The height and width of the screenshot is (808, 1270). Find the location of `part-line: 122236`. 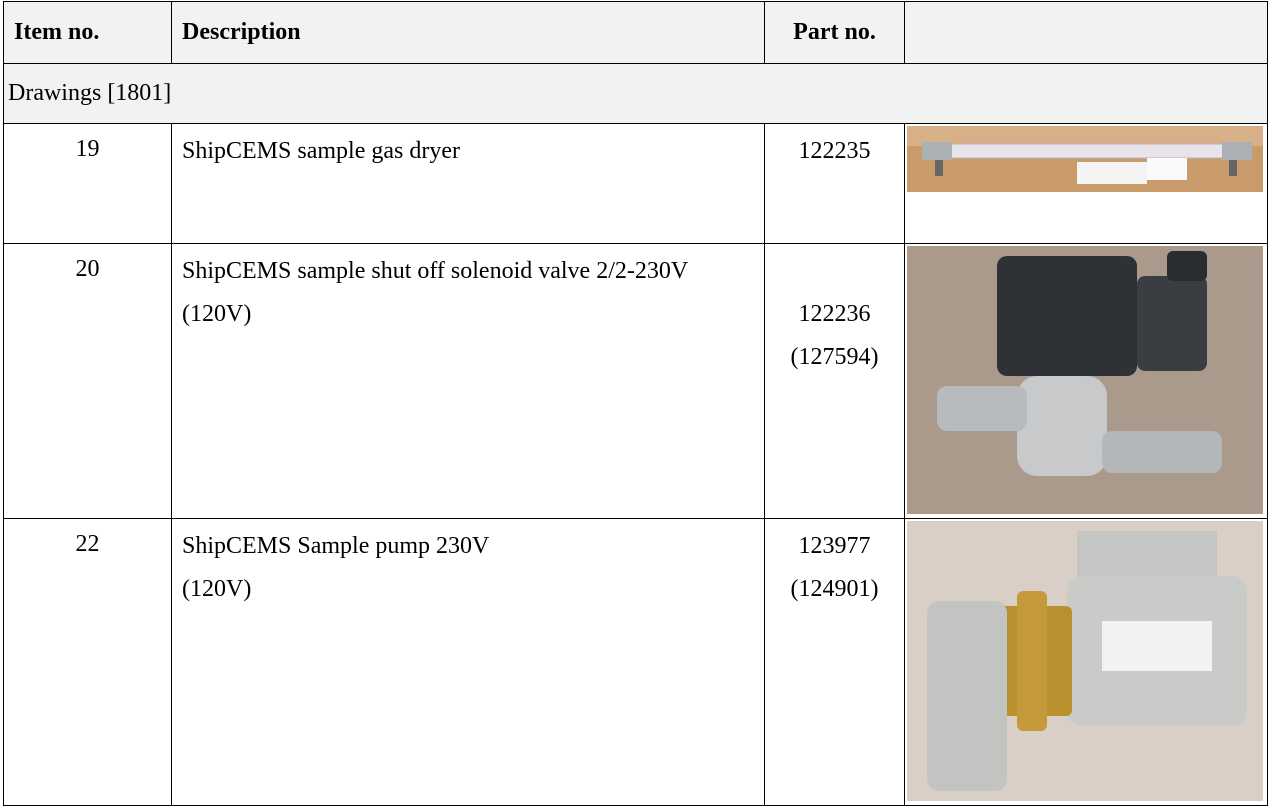

part-line: 122236 is located at coordinates (834, 314).